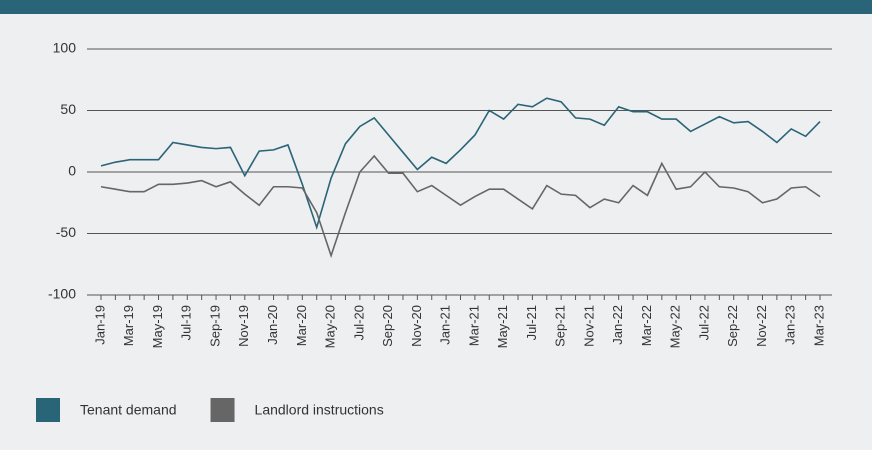 The height and width of the screenshot is (450, 872). What do you see at coordinates (675, 326) in the screenshot?
I see `x-tick-label: May-22` at bounding box center [675, 326].